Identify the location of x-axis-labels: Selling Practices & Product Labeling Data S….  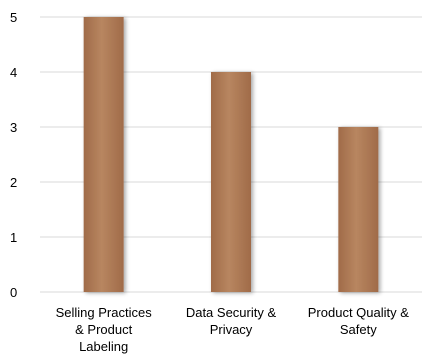
(233, 329).